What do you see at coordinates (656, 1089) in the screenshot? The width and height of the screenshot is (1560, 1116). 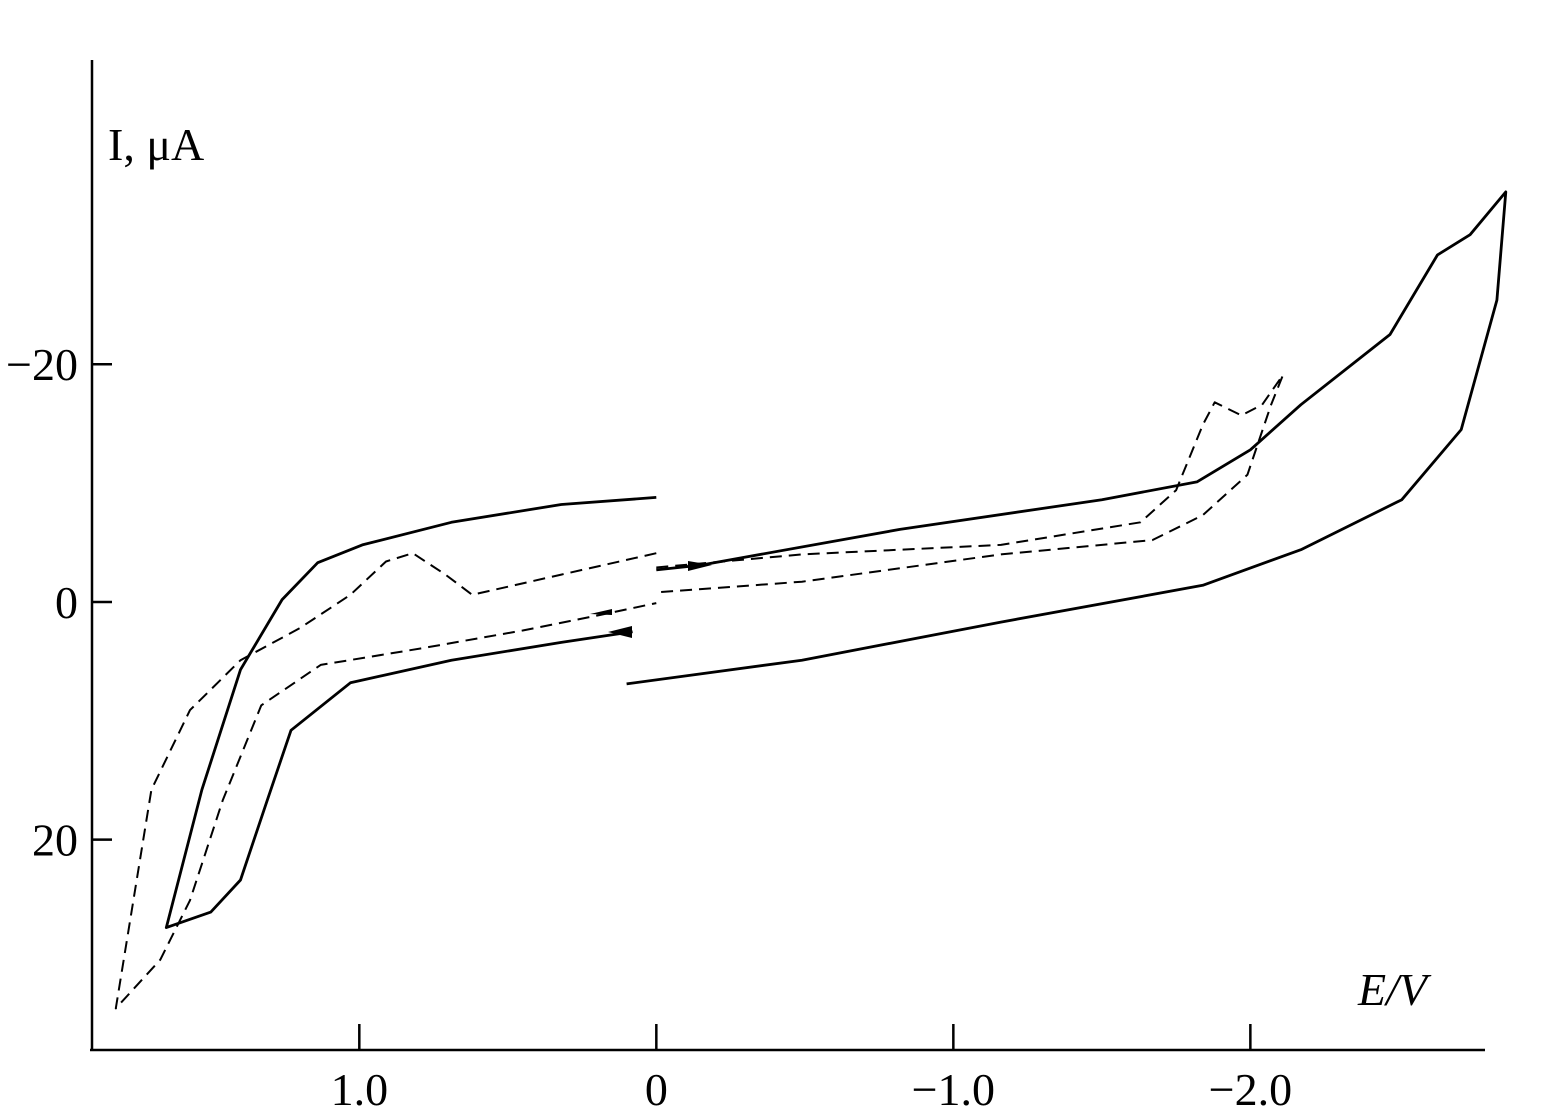 I see `x-tick-label: 0` at bounding box center [656, 1089].